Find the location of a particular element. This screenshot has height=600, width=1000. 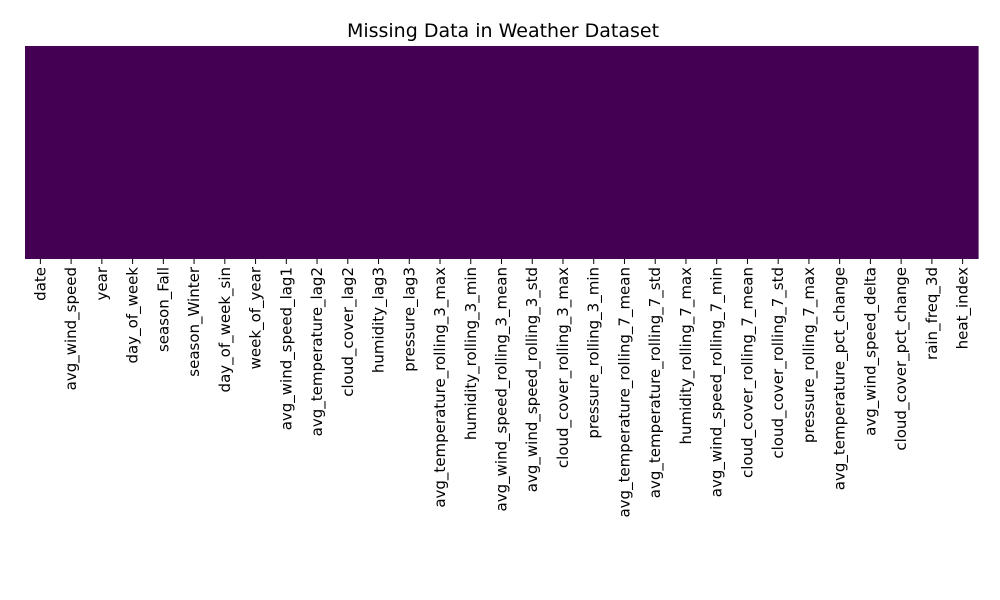

x-tick-label-cloud_cover_rolling_7_mean: cloud_cover_rolling_7_mean is located at coordinates (747, 372).